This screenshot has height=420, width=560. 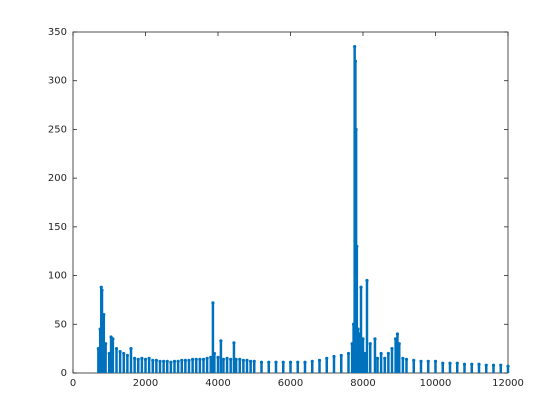 What do you see at coordinates (73, 383) in the screenshot?
I see `x-tick-label: 0` at bounding box center [73, 383].